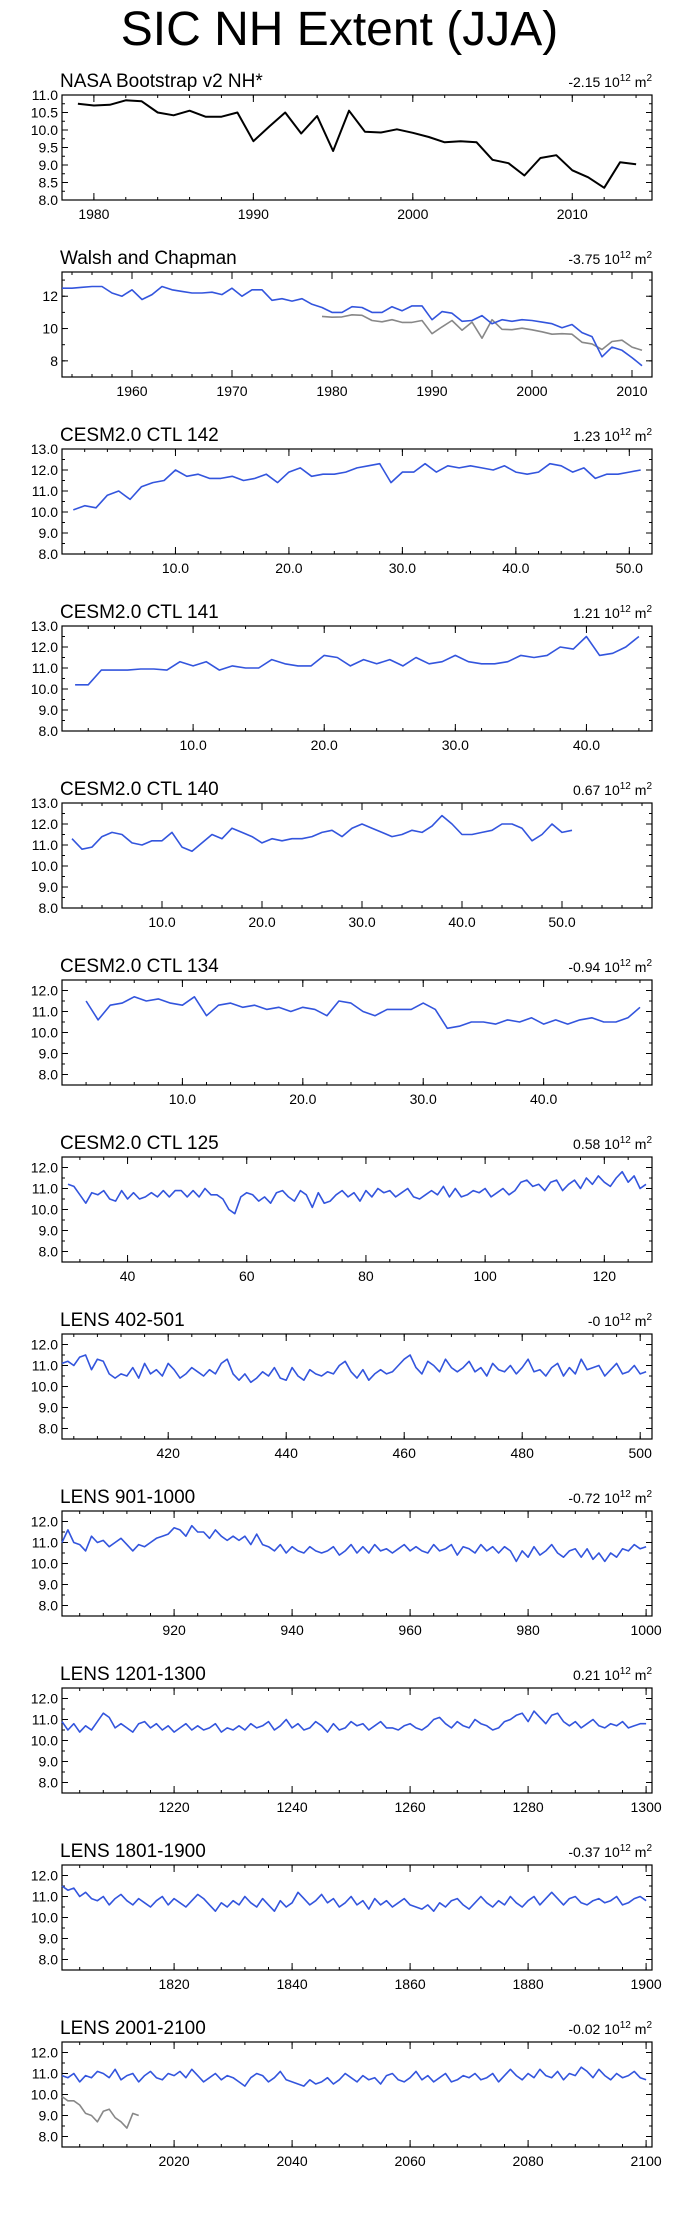  Describe the element at coordinates (523, 1453) in the screenshot. I see `x-tick-label: 480` at that location.